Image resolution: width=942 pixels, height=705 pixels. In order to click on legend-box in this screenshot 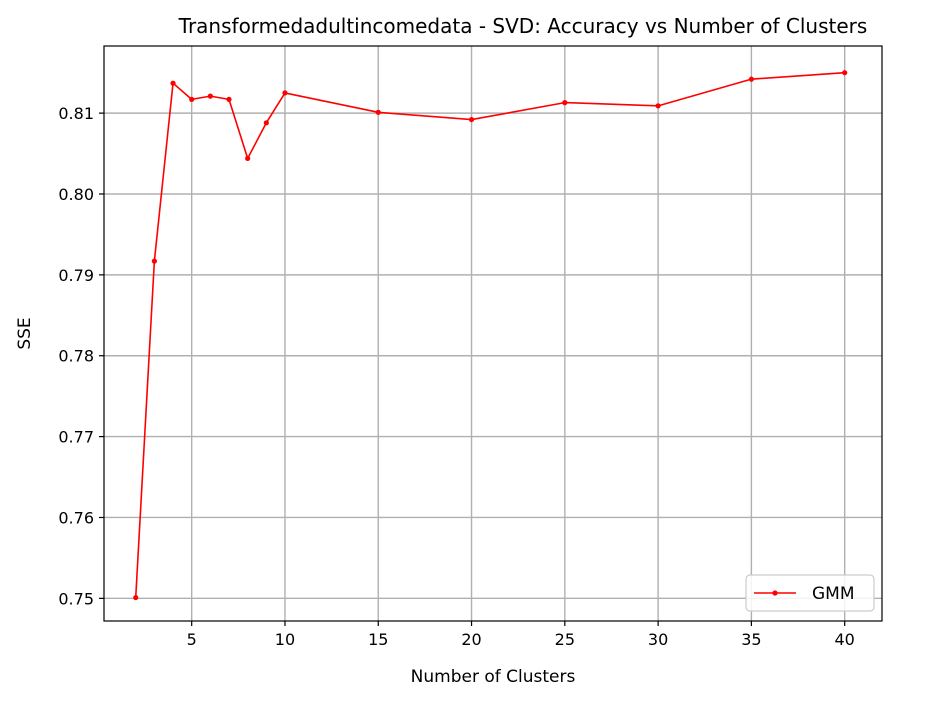, I will do `click(810, 593)`.